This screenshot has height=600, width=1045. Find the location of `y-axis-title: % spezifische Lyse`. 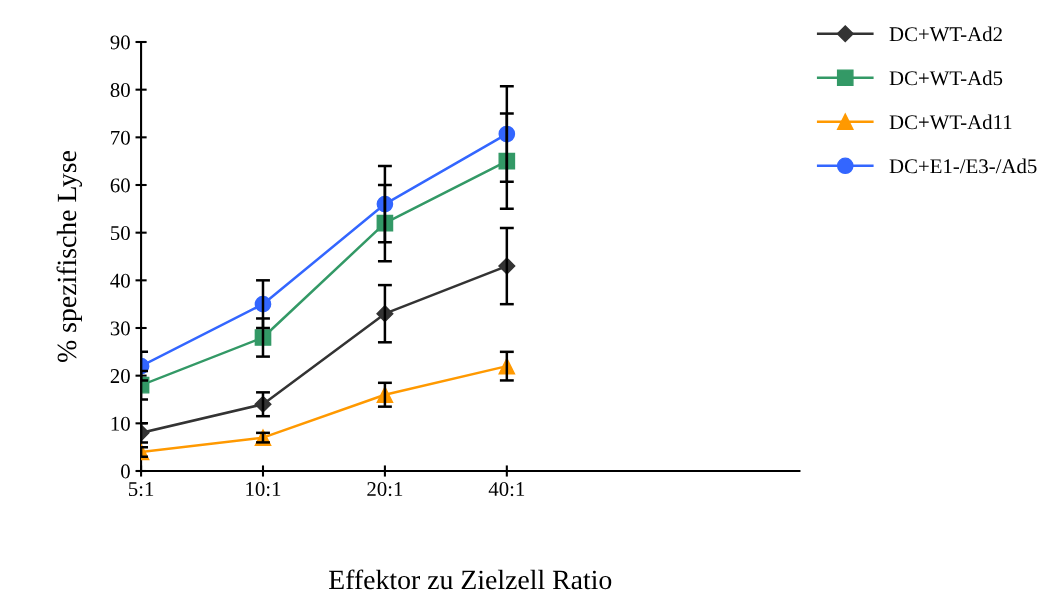

y-axis-title: % spezifische Lyse is located at coordinates (69, 256).